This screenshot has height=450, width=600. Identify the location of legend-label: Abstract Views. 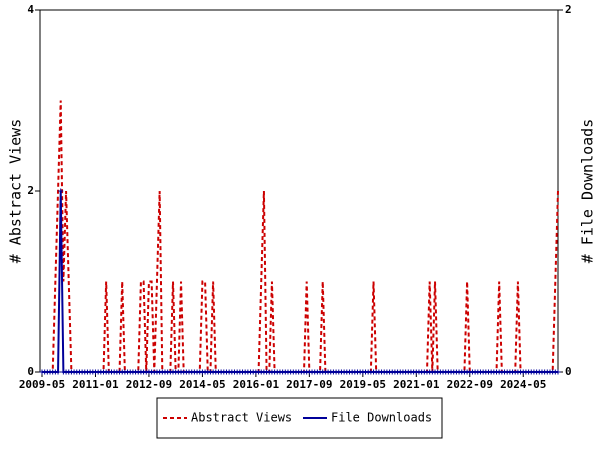
(241, 418).